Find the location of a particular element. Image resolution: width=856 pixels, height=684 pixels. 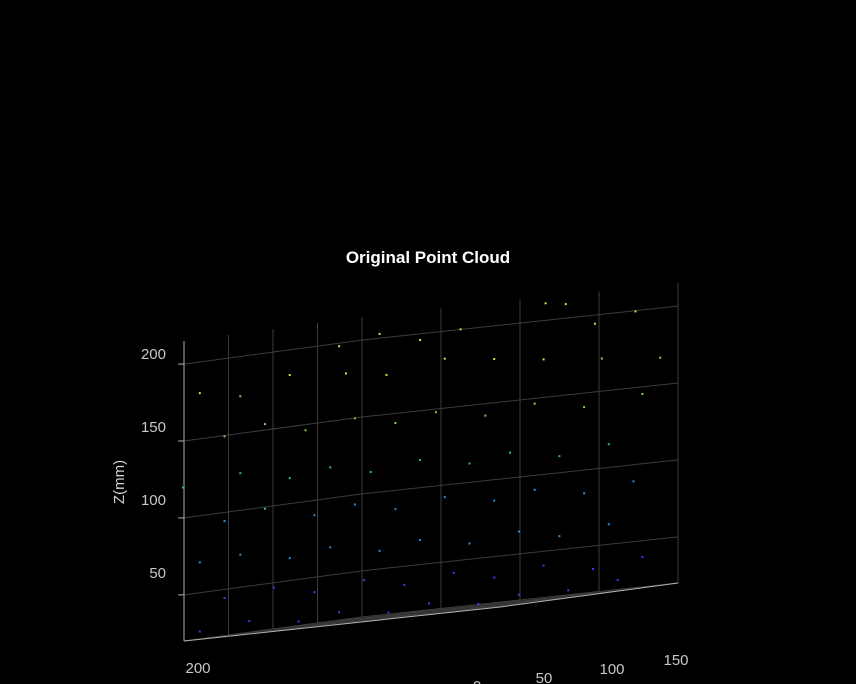

z-tick-label-100: 100 is located at coordinates (153, 500).